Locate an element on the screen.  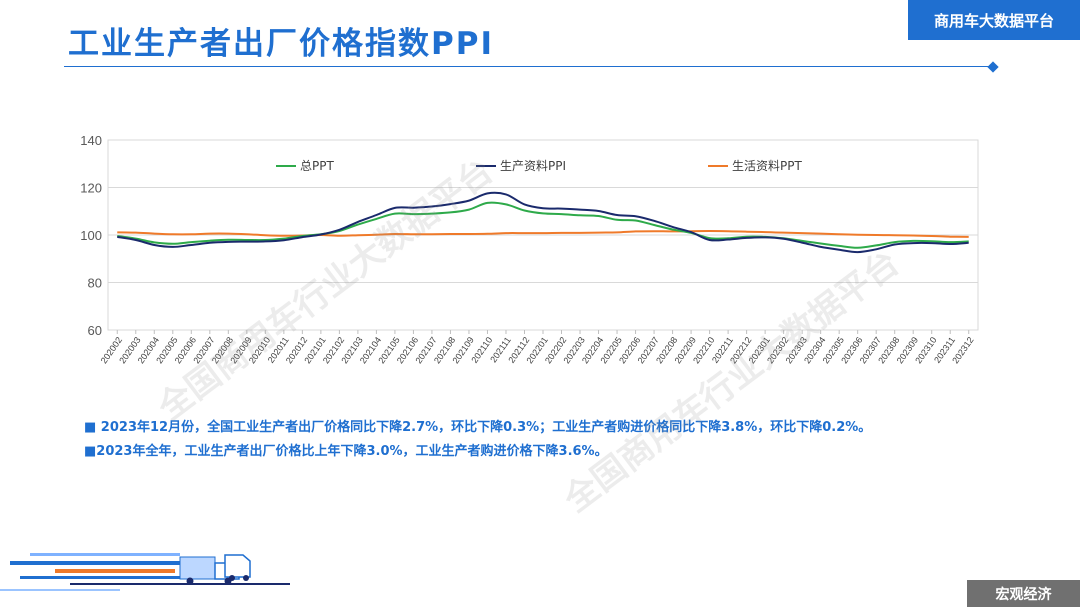
y-tick-label: 120 is located at coordinates (91, 188).